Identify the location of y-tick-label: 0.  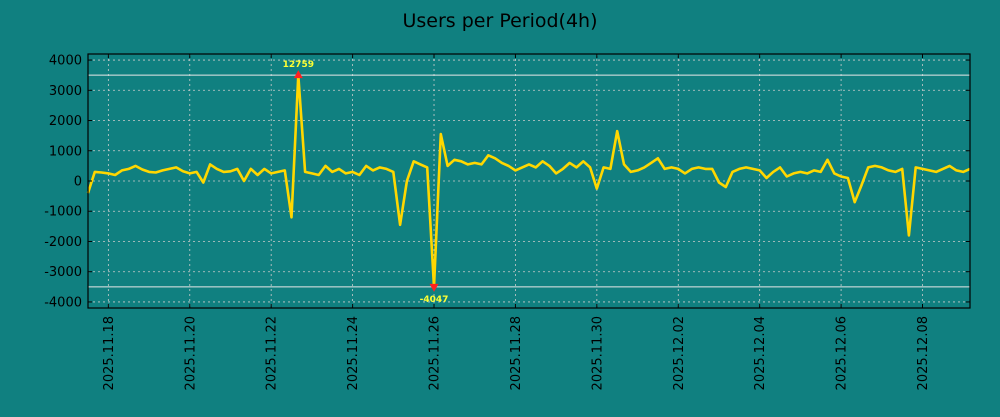
(78, 182).